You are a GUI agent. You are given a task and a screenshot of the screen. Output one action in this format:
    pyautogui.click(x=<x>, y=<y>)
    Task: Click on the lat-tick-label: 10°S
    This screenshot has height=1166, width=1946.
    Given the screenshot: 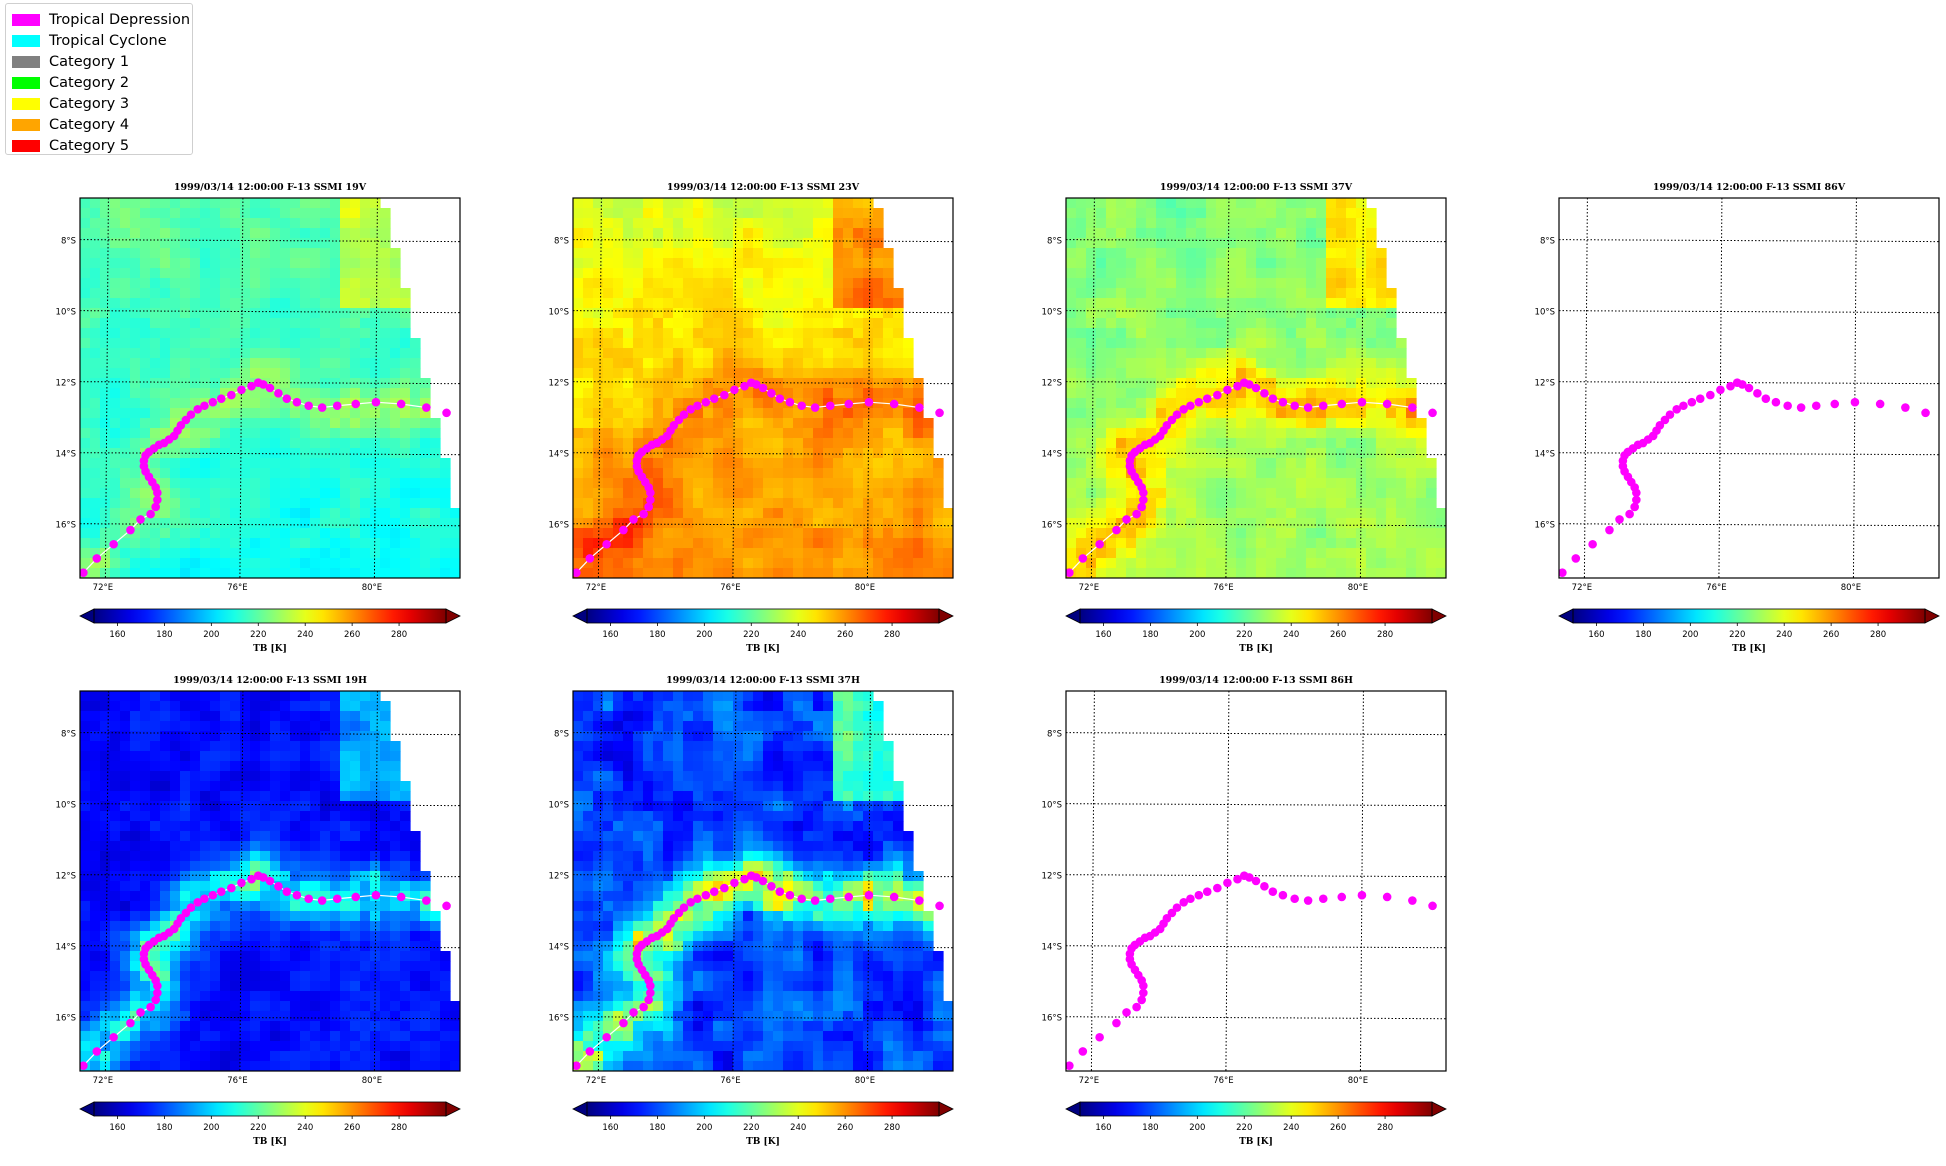 What is the action you would take?
    pyautogui.click(x=66, y=313)
    